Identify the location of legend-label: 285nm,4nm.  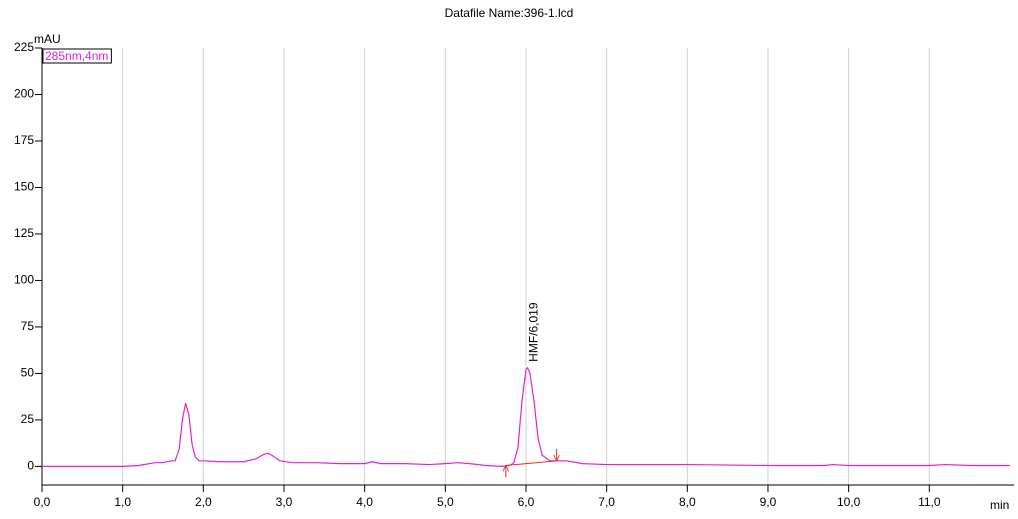
(76, 56).